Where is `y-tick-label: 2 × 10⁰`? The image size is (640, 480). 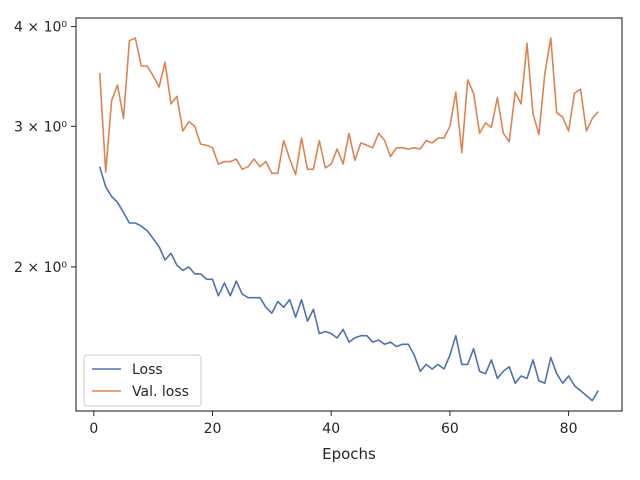 y-tick-label: 2 × 10⁰ is located at coordinates (40, 268).